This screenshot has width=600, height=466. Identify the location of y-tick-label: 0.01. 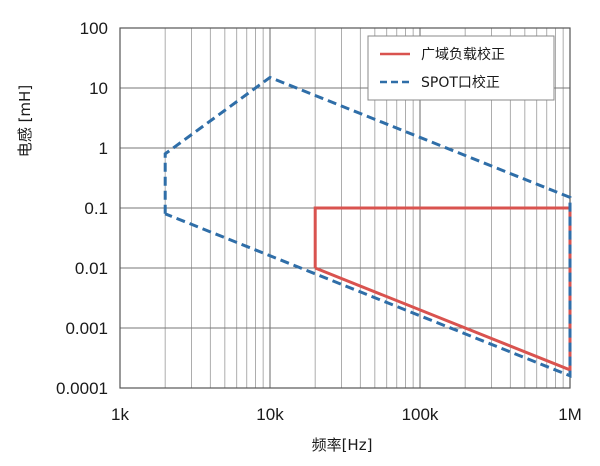
(91, 268).